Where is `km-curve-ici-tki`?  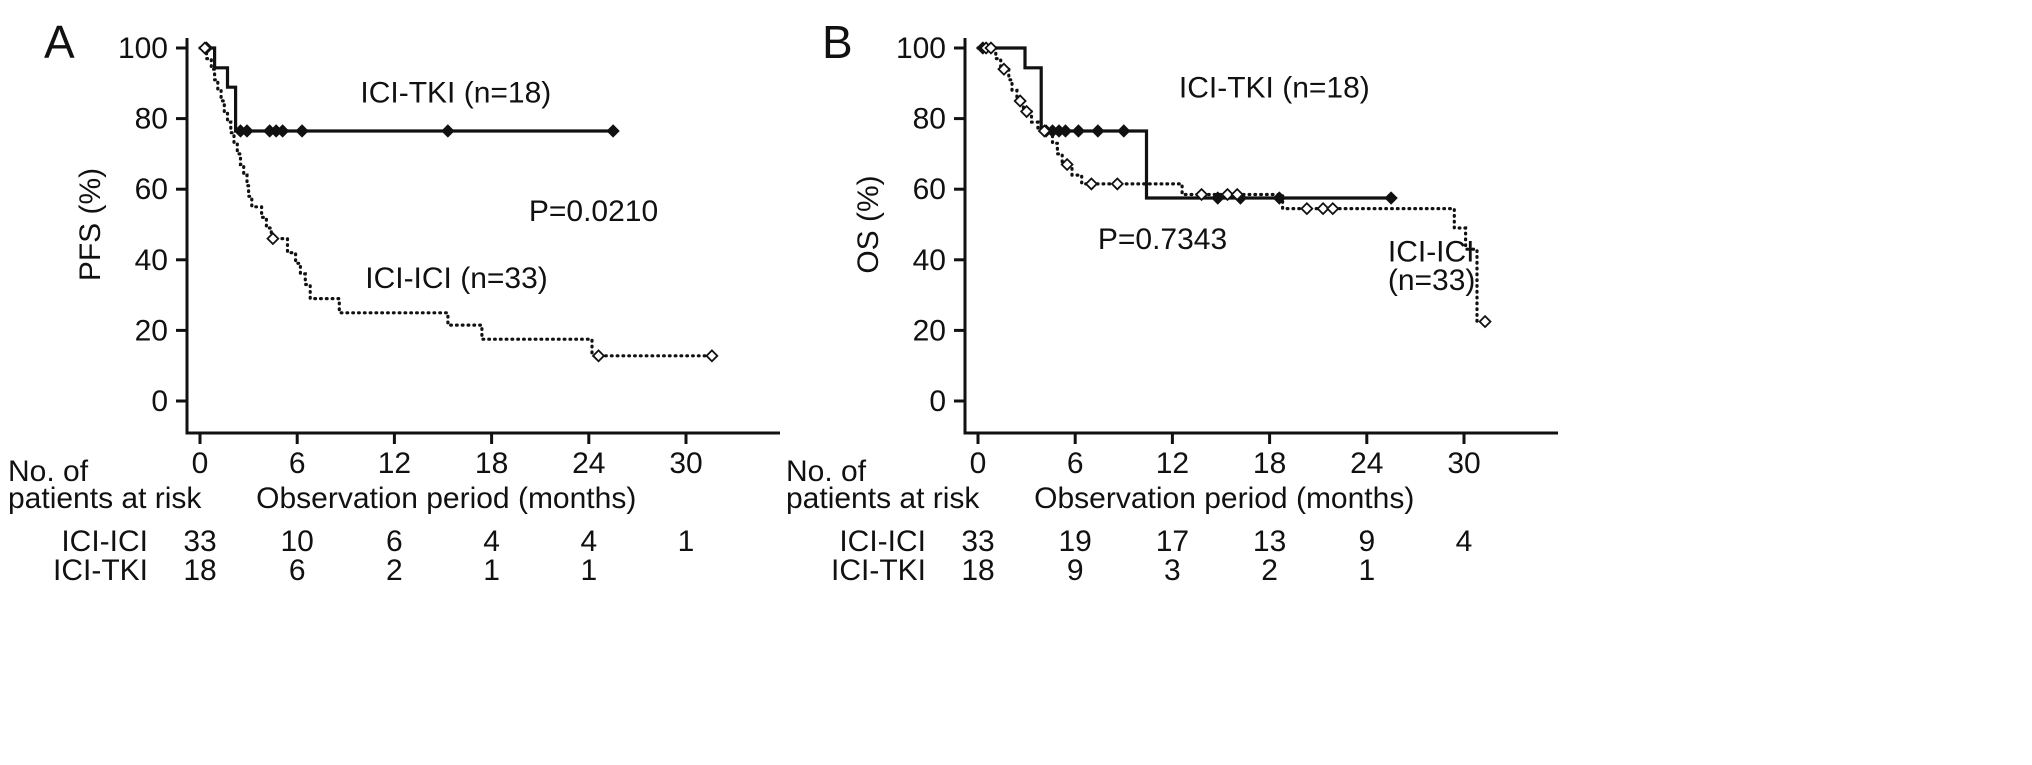
km-curve-ici-tki is located at coordinates (407, 89).